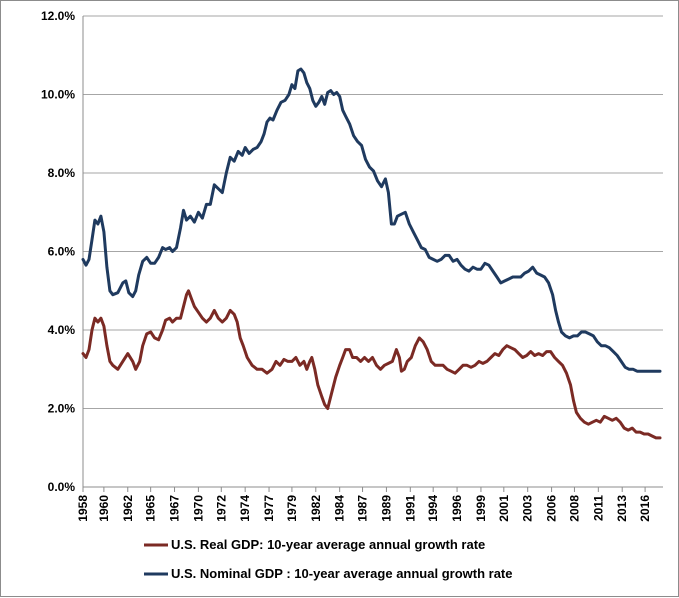 The width and height of the screenshot is (679, 598). What do you see at coordinates (410, 508) in the screenshot?
I see `x-tick-label: 1991` at bounding box center [410, 508].